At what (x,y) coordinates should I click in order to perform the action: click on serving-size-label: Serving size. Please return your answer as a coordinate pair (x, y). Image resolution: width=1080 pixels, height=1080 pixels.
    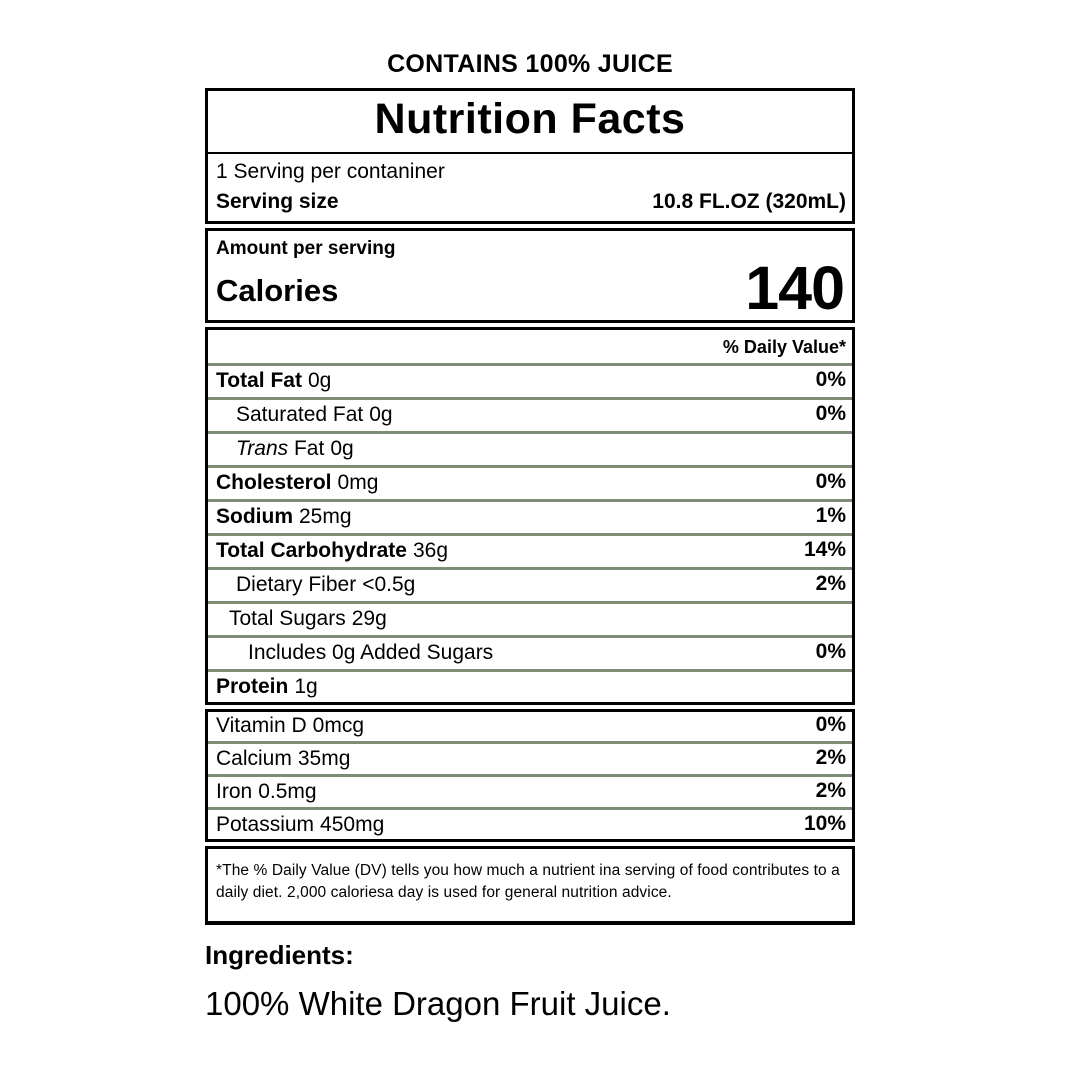
    Looking at the image, I should click on (277, 202).